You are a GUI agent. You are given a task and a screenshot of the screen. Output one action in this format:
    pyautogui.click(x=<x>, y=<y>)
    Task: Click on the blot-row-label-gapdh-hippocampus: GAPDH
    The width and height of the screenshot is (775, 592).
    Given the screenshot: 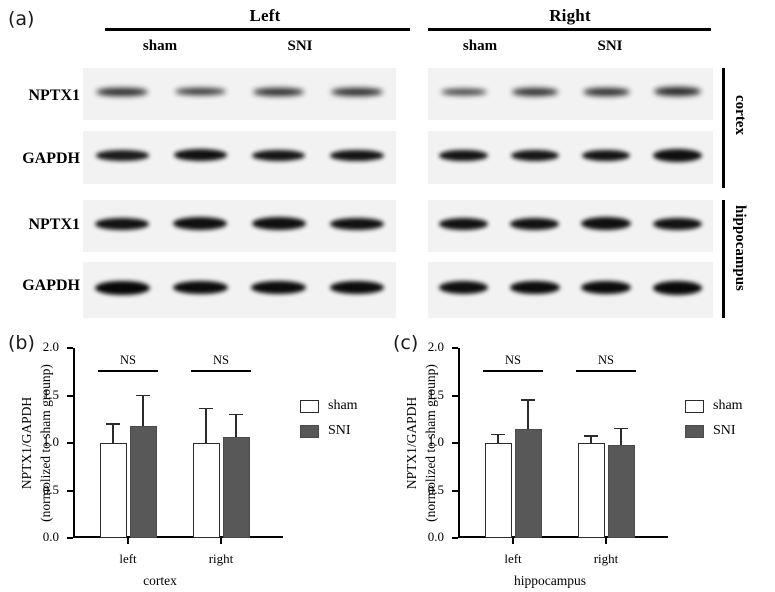 What is the action you would take?
    pyautogui.click(x=51, y=285)
    